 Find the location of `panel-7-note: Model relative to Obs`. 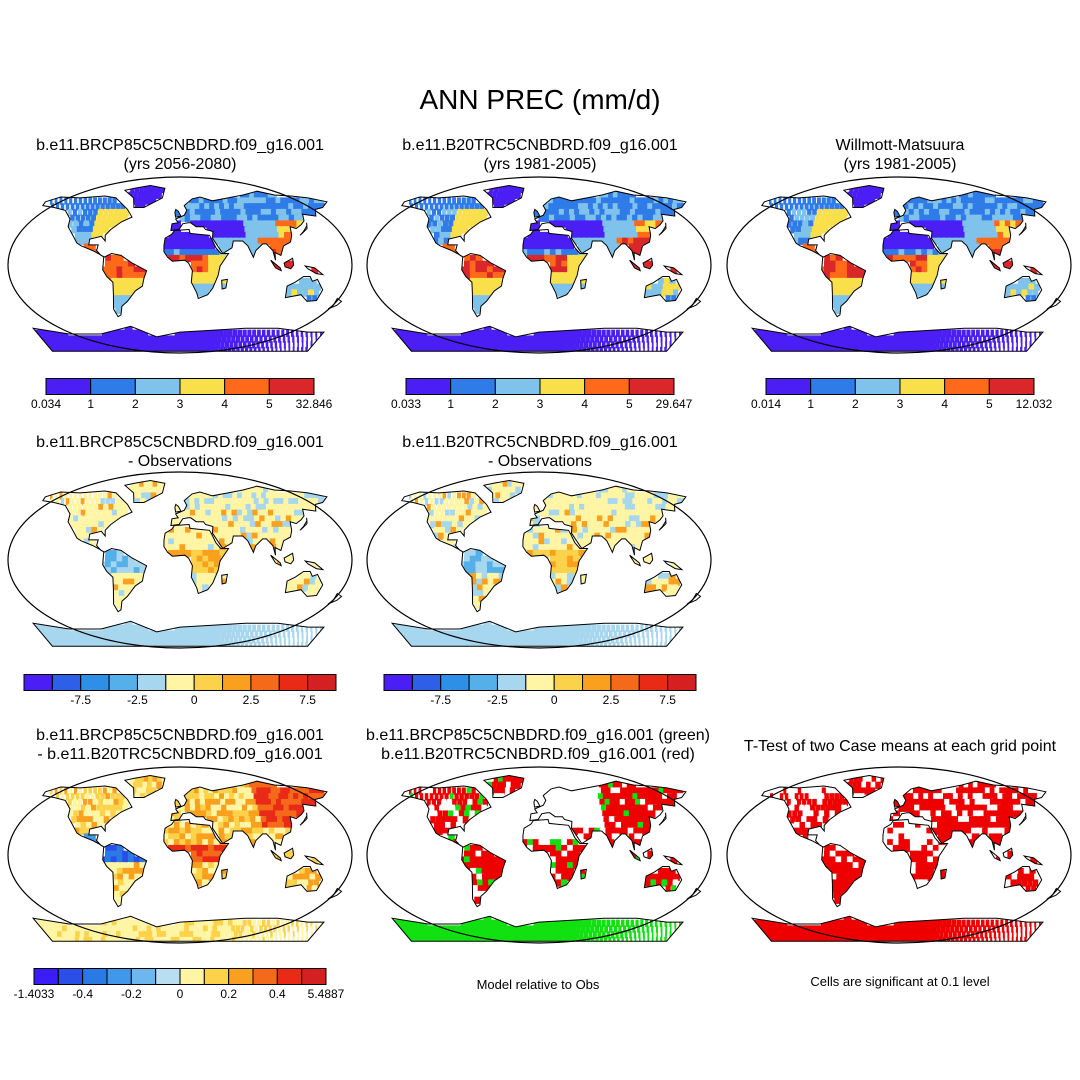

panel-7-note: Model relative to Obs is located at coordinates (538, 984).